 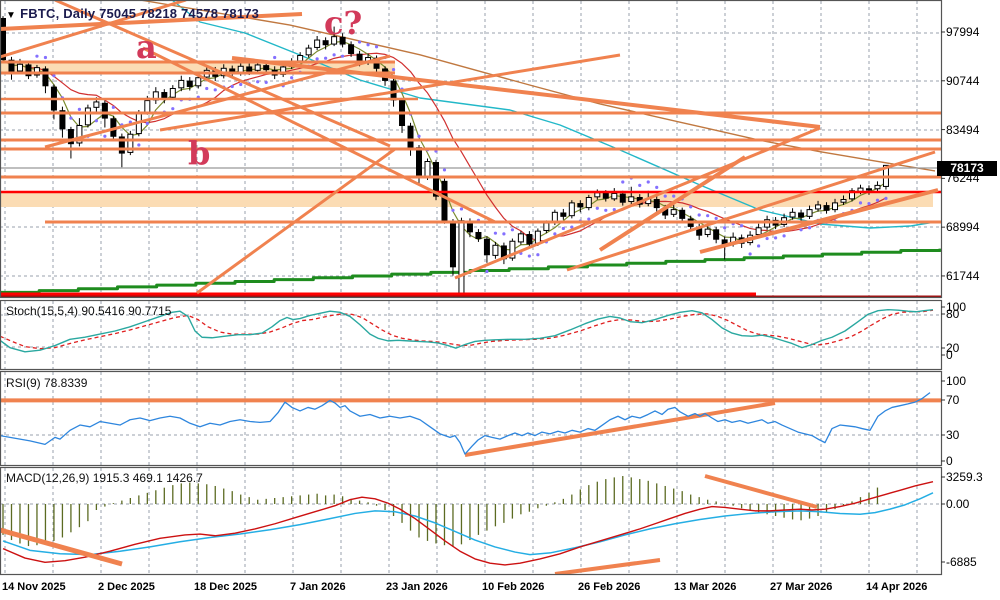 I want to click on support-band, so click(x=197, y=67).